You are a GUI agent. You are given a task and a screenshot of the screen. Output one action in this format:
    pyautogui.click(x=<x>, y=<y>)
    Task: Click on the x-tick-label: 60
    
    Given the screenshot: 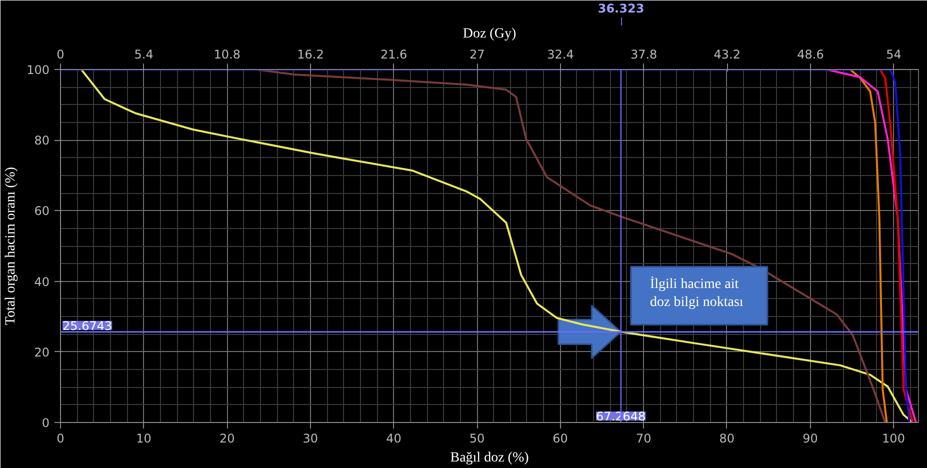 What is the action you would take?
    pyautogui.click(x=560, y=439)
    